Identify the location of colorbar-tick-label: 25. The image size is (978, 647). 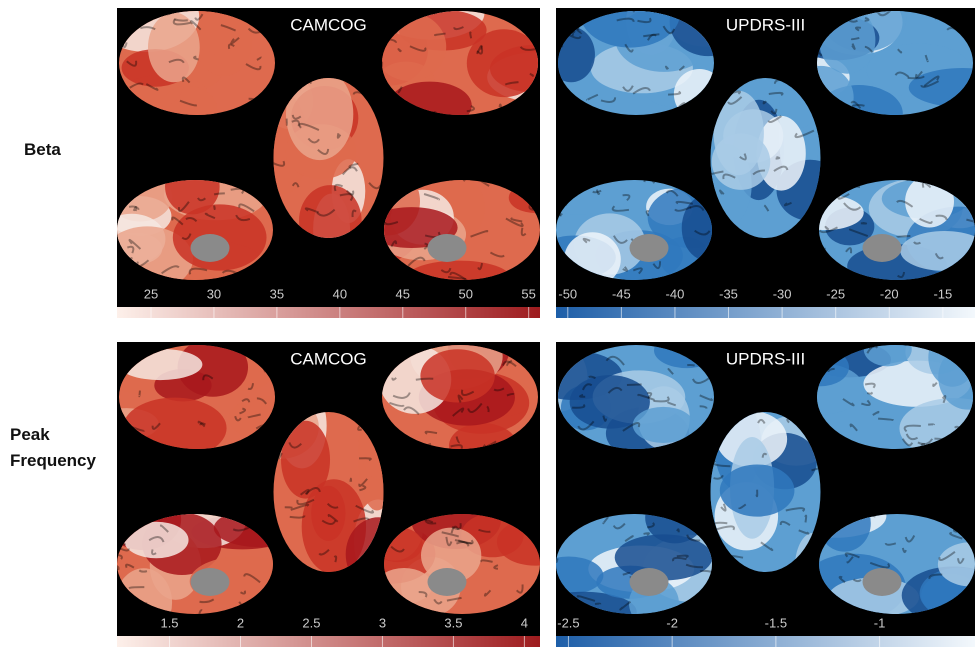
(151, 293).